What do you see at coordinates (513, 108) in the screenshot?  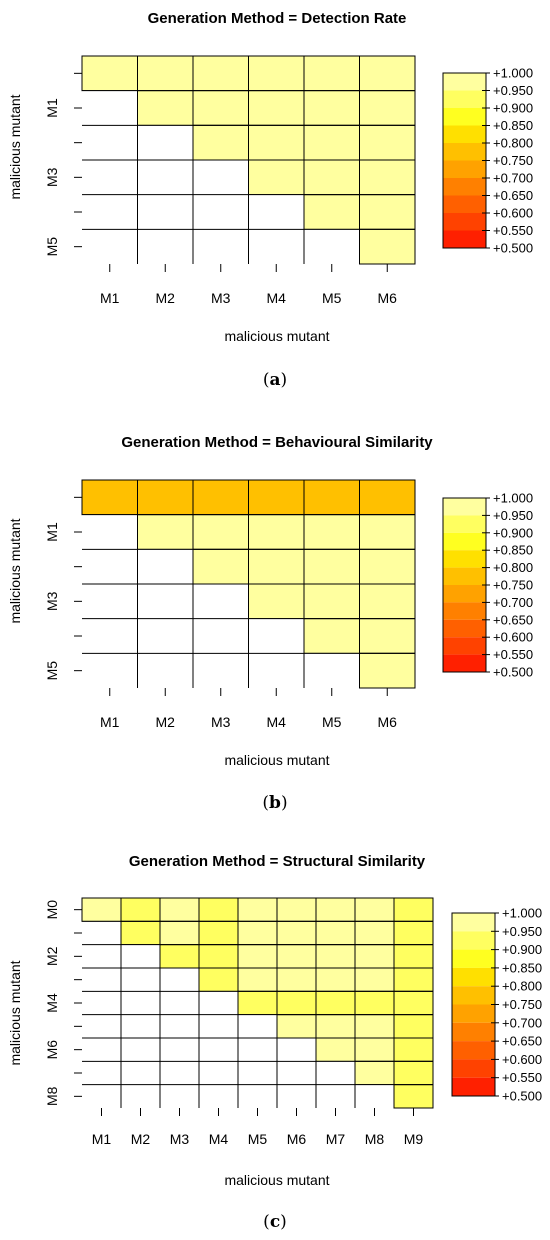 I see `legend-label: +0.900` at bounding box center [513, 108].